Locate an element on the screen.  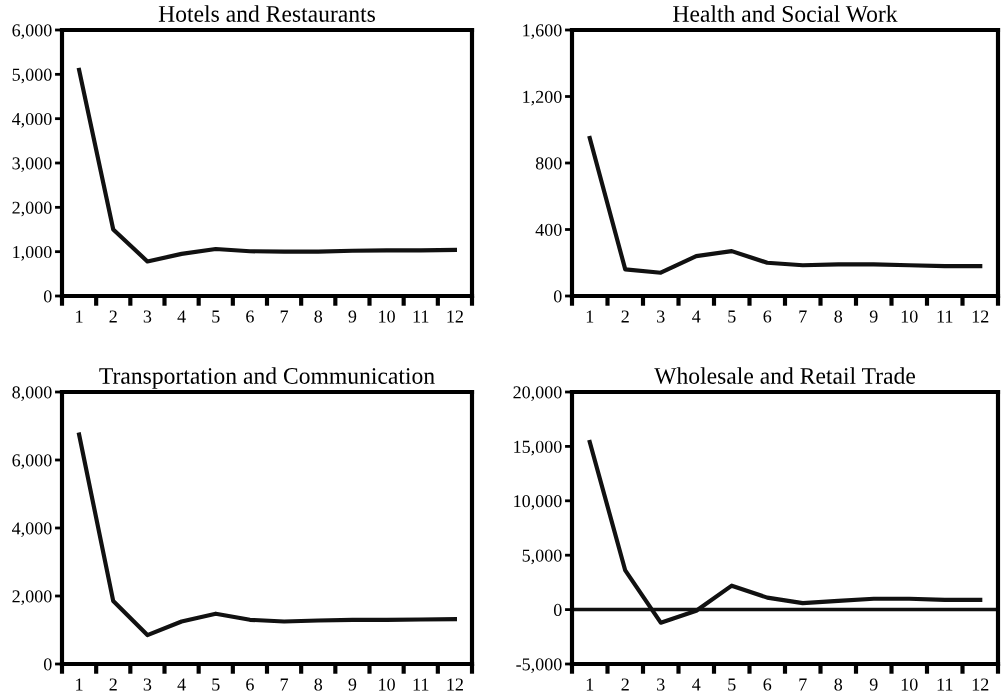
y-tick-label: 8,000 is located at coordinates (32, 394).